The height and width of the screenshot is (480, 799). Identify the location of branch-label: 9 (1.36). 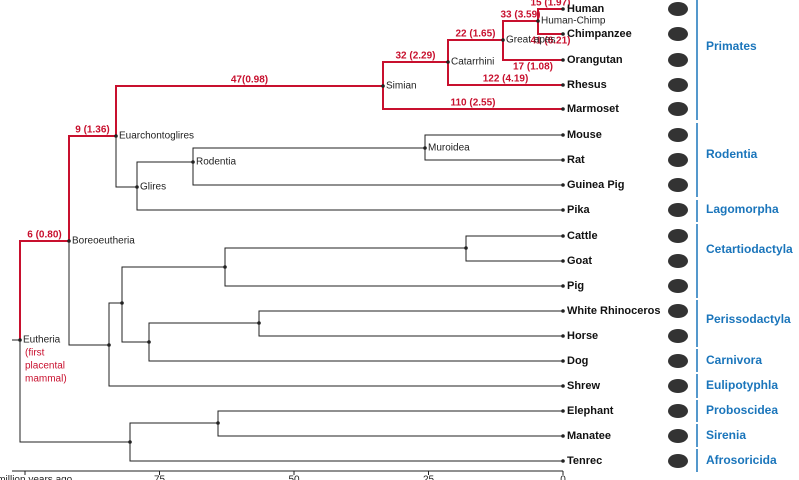
(92, 130).